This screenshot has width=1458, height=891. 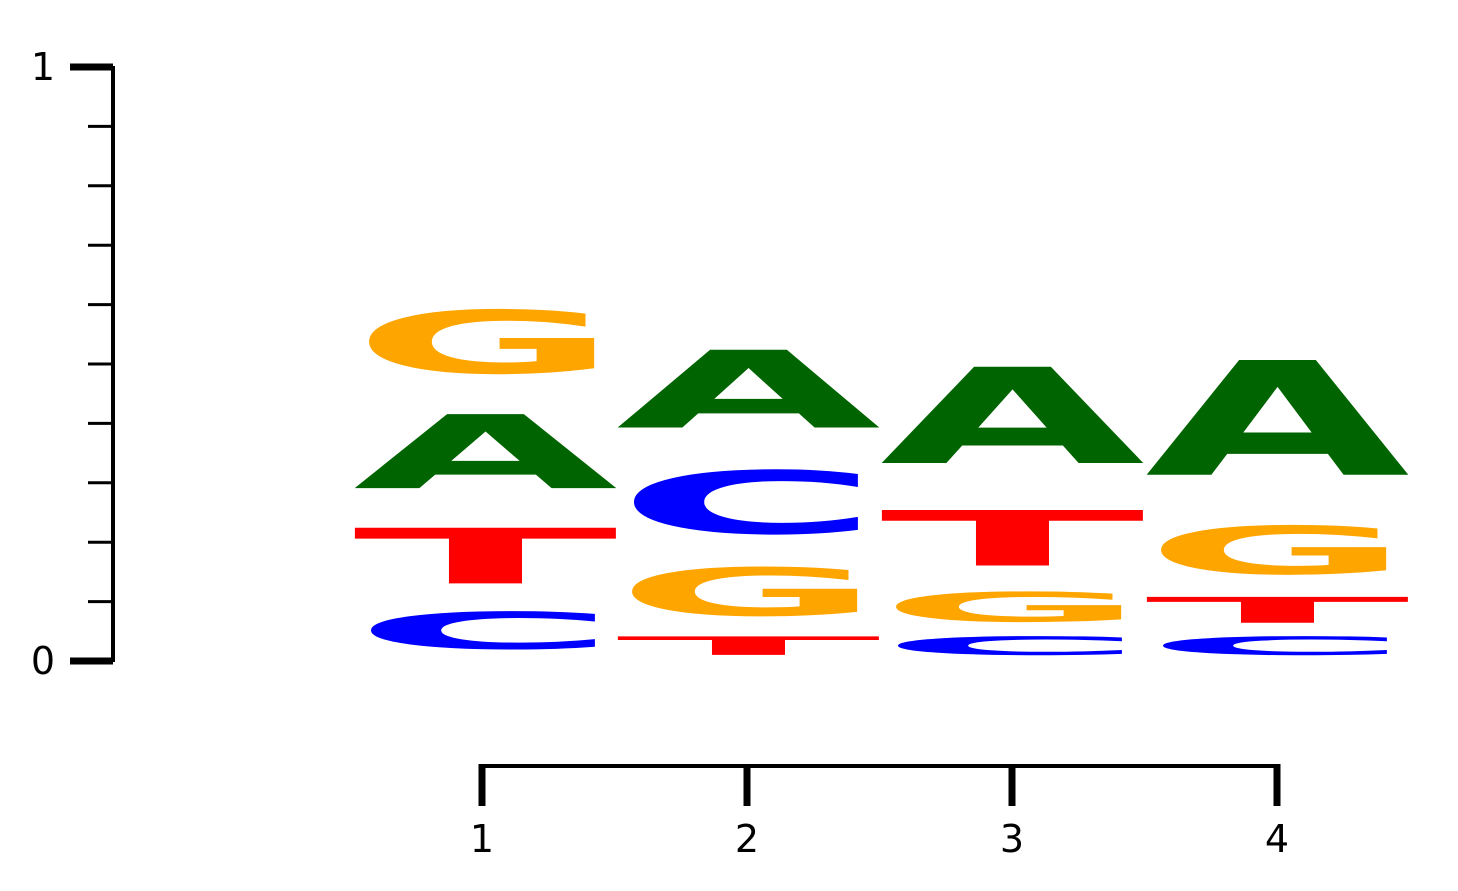 What do you see at coordinates (482, 839) in the screenshot?
I see `x-tick-label-1: 1` at bounding box center [482, 839].